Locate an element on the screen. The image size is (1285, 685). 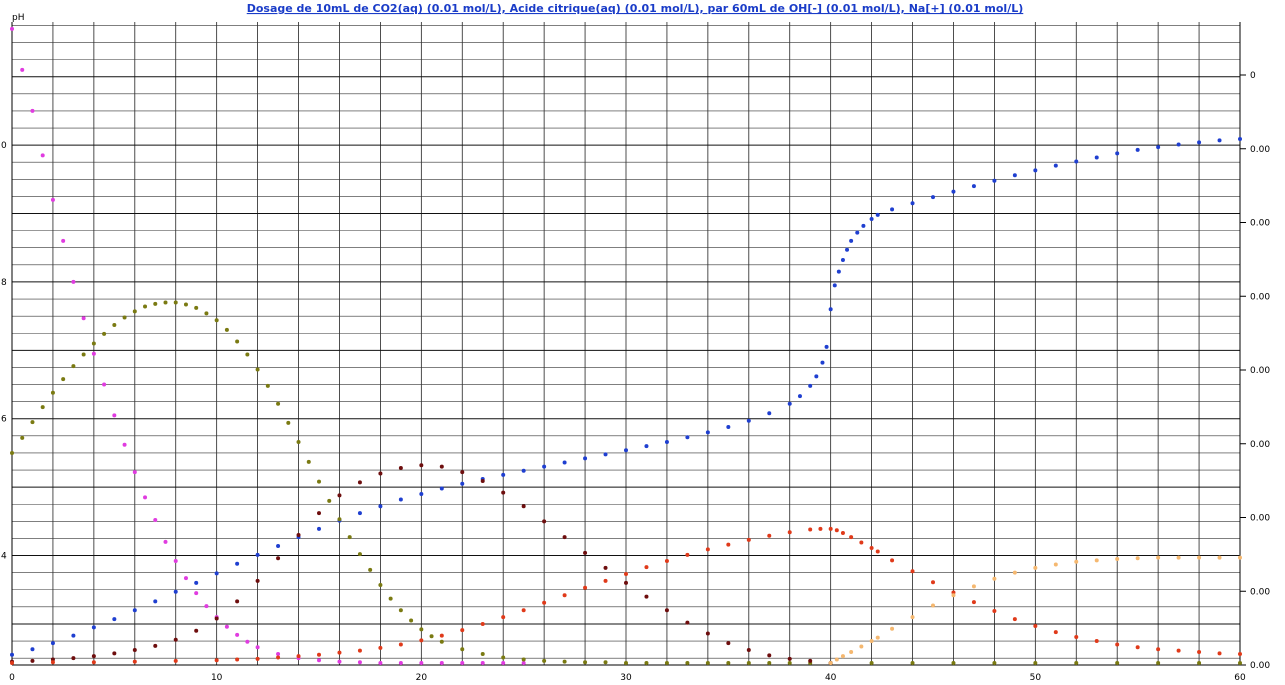
y-tick-label: 4 is located at coordinates (4, 557).